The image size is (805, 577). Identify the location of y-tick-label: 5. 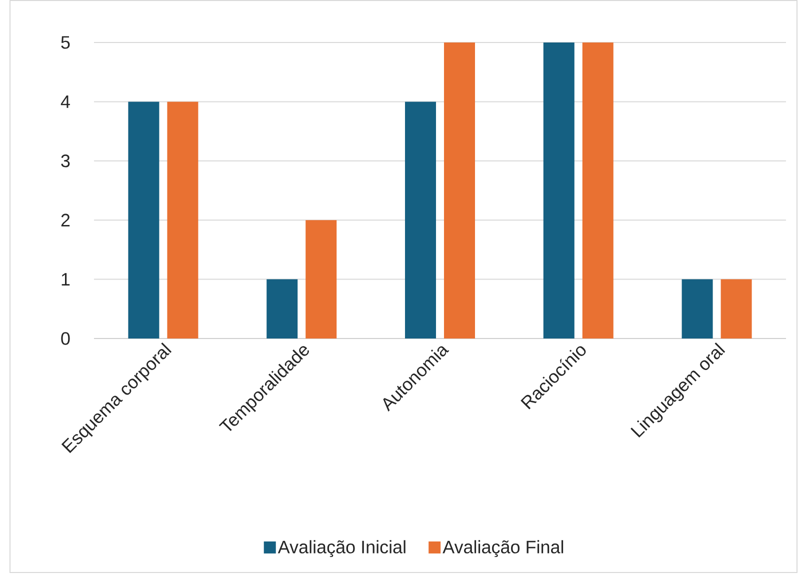
(65, 42).